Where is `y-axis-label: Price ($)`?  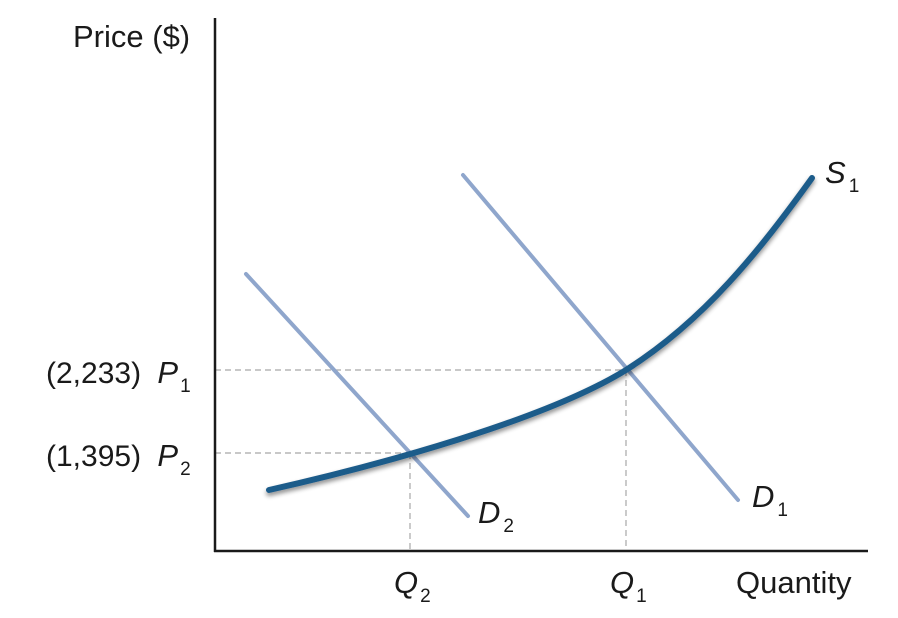
y-axis-label: Price ($) is located at coordinates (131, 36).